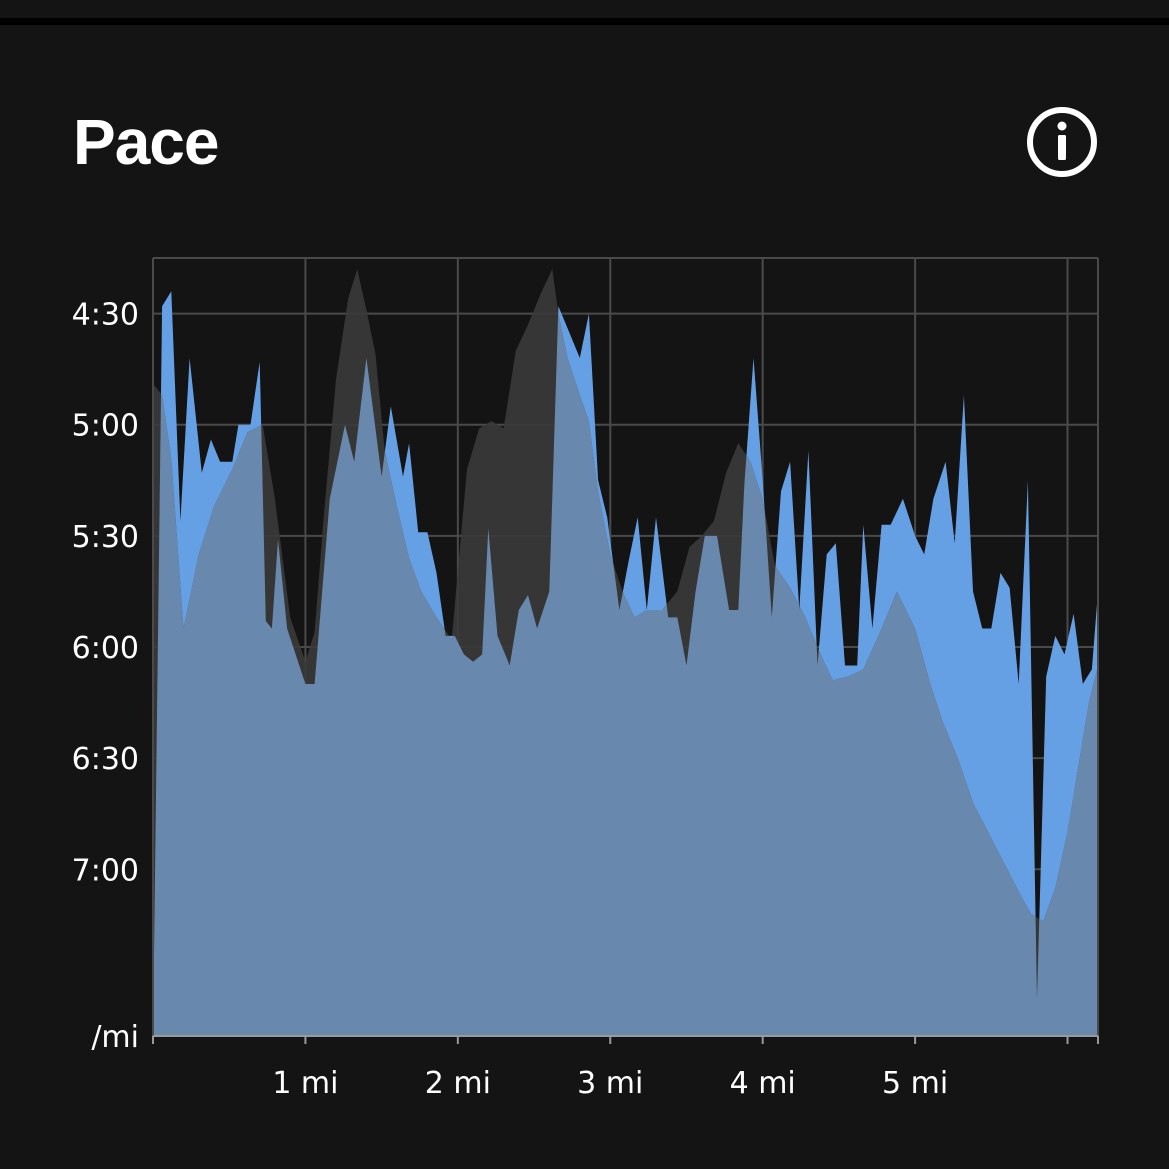 The height and width of the screenshot is (1169, 1169). Describe the element at coordinates (105, 315) in the screenshot. I see `y-tick-label: 4:30` at that location.